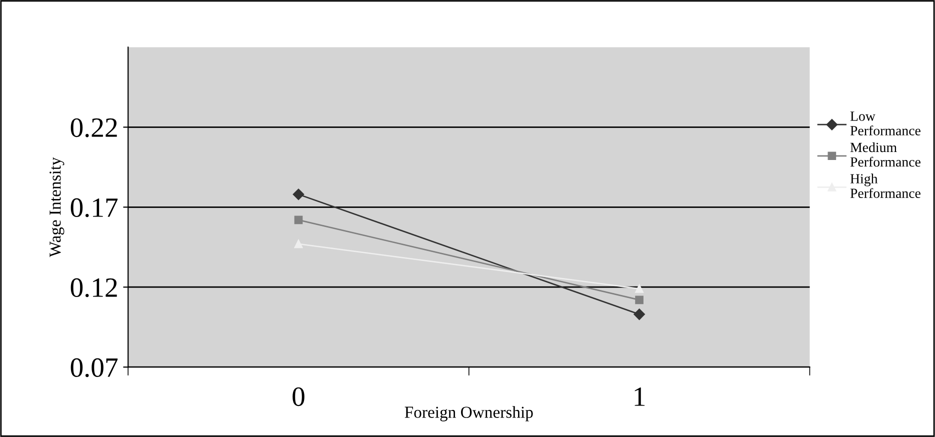  I want to click on legend-label: High Performance, so click(885, 186).